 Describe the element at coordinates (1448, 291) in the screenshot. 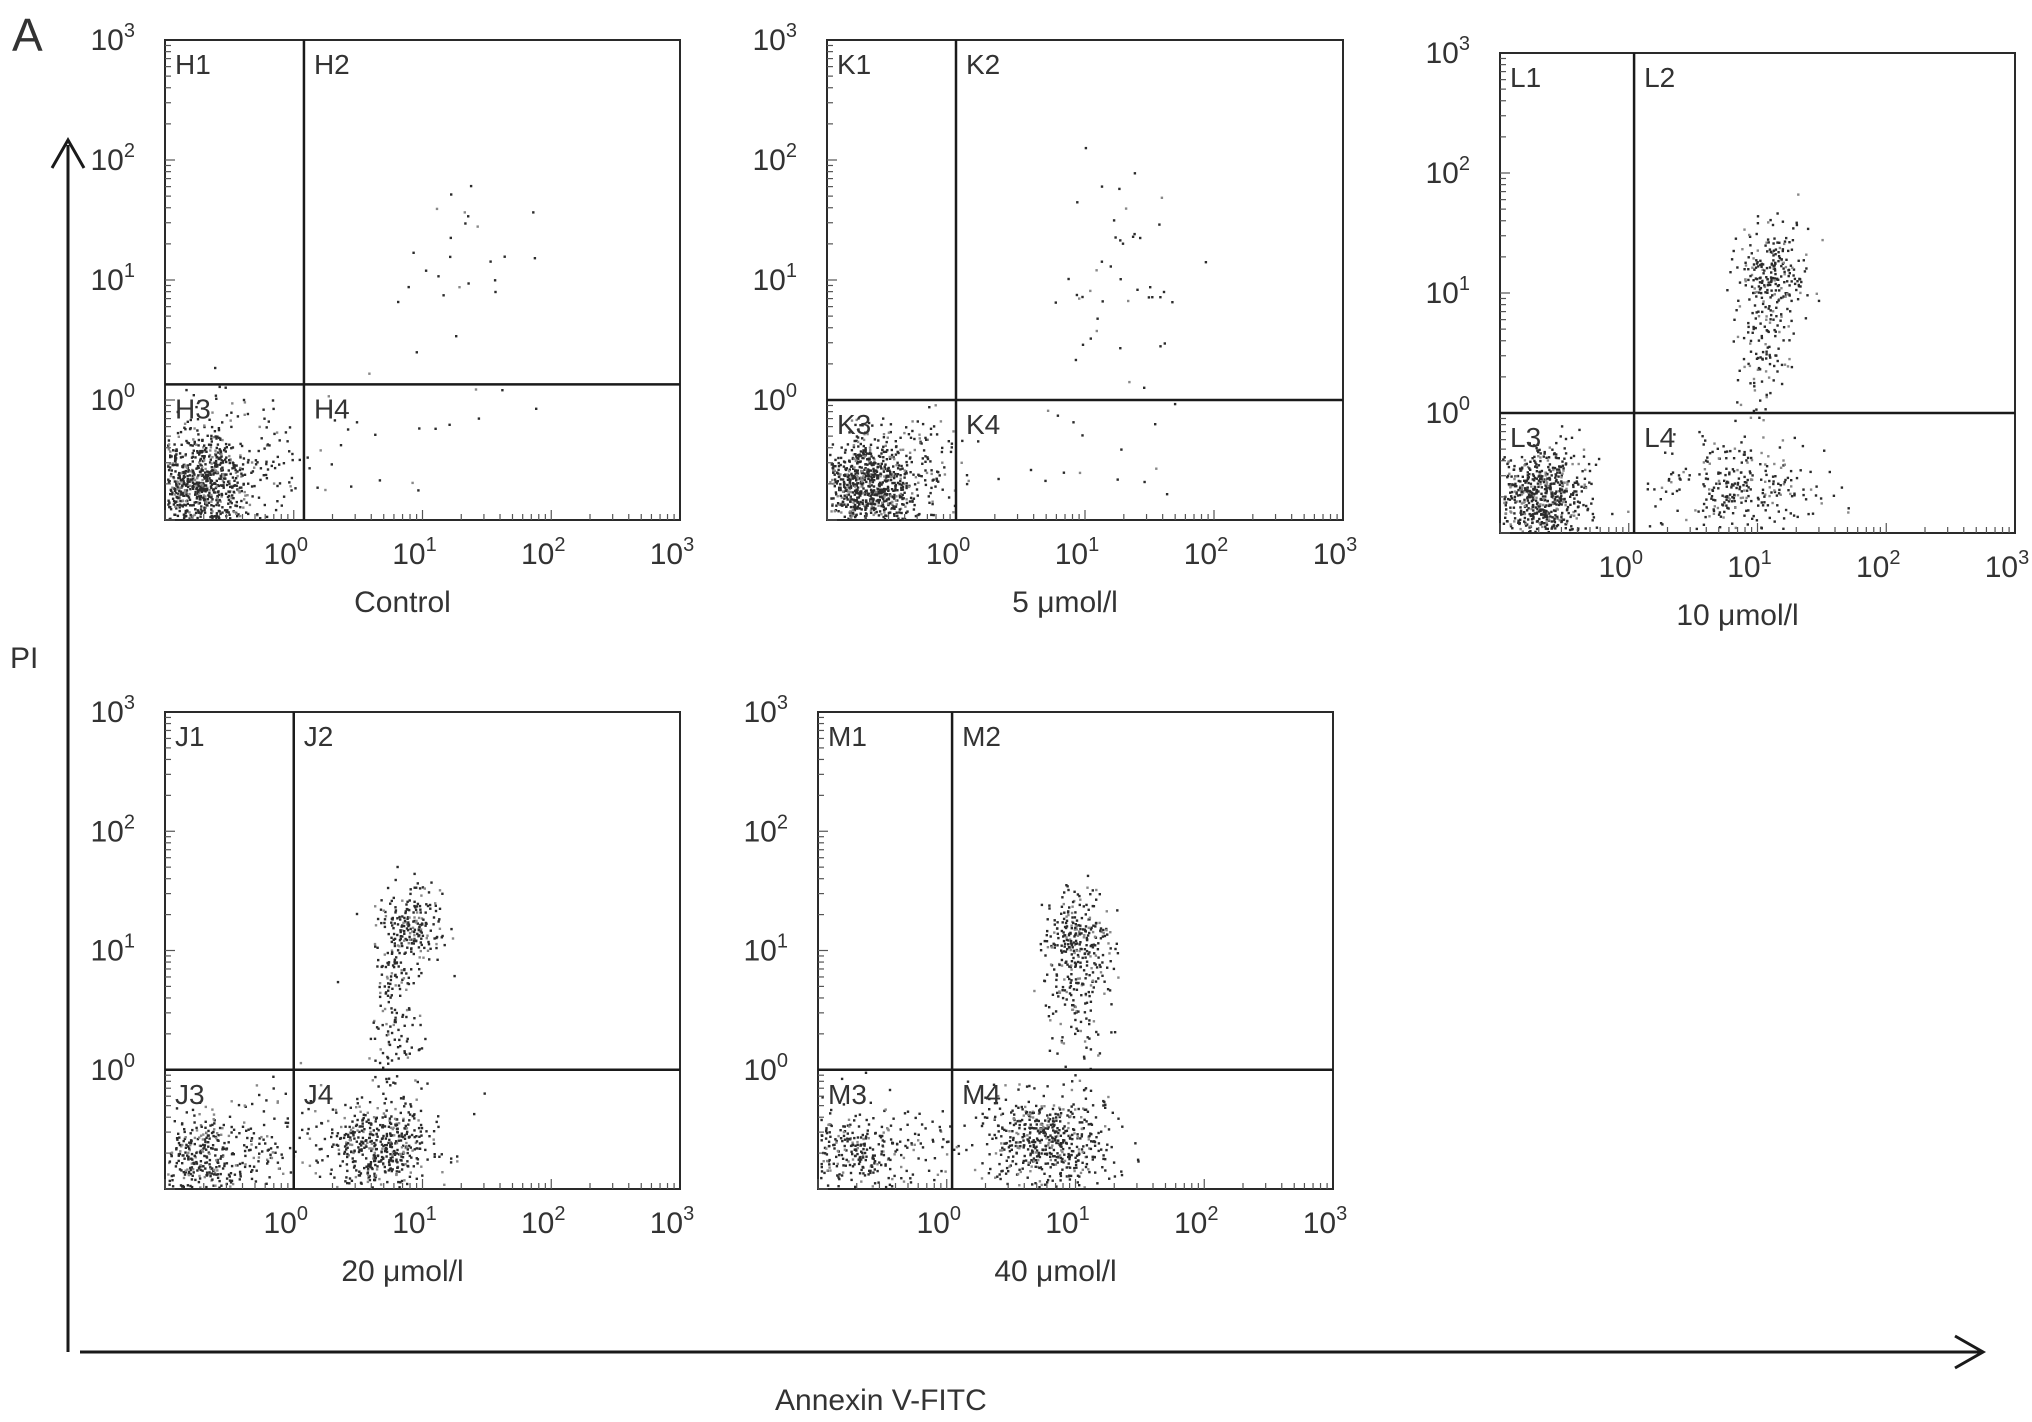

I see `y-tick-label: 101` at that location.